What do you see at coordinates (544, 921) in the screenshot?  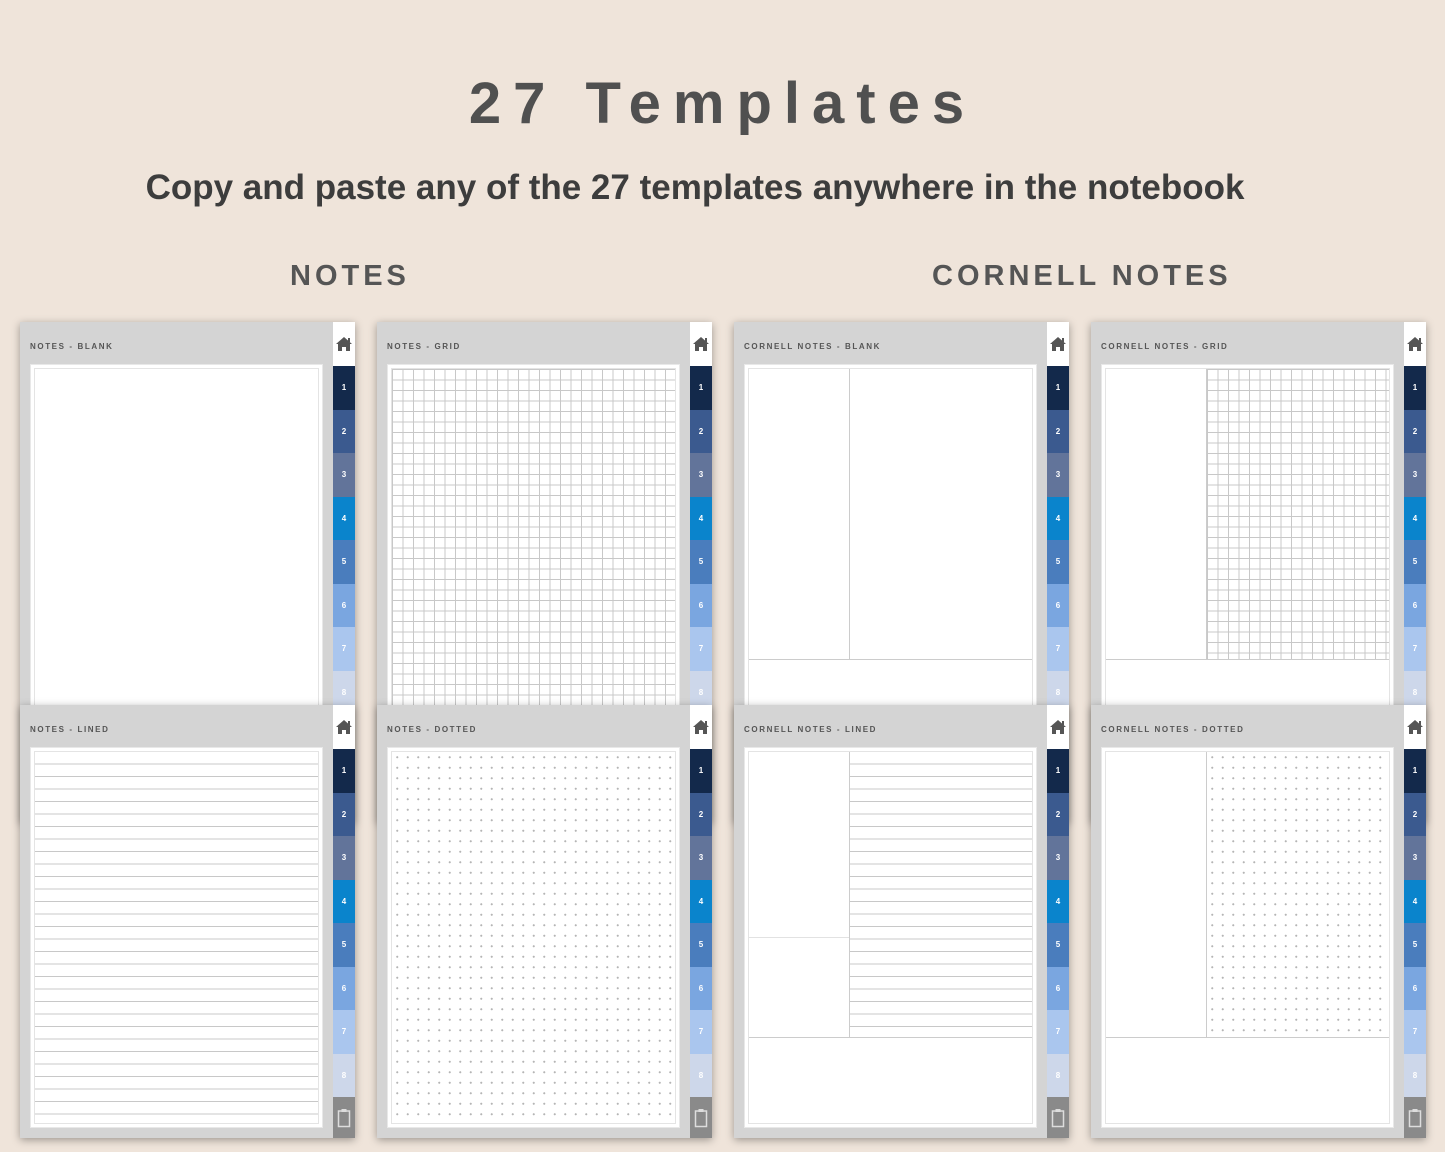 I see `template-card: NOTES - DOTTED 1 2 3 4 5 6 7 8` at bounding box center [544, 921].